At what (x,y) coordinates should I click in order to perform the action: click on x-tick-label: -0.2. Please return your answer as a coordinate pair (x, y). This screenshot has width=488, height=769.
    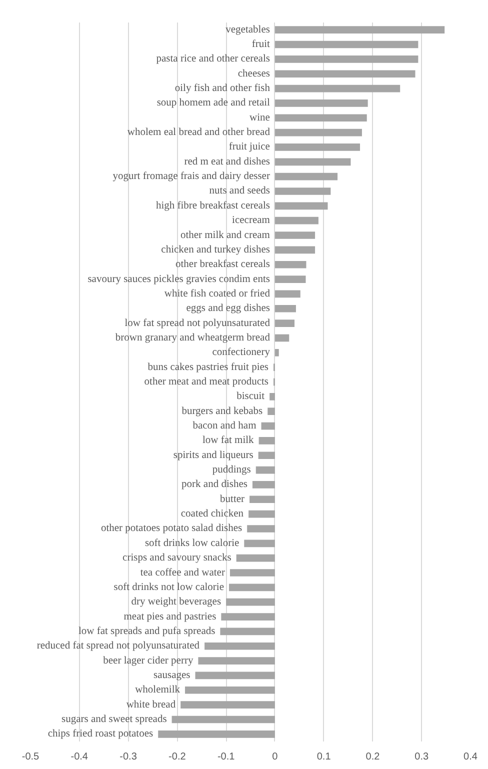
    Looking at the image, I should click on (177, 757).